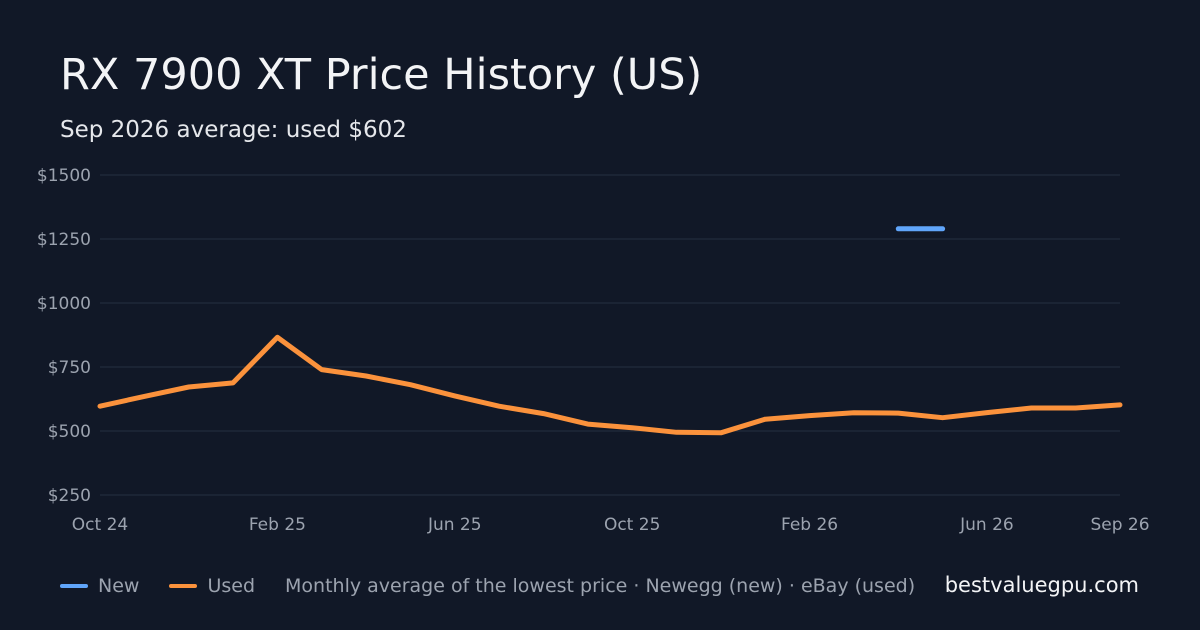  Describe the element at coordinates (119, 586) in the screenshot. I see `legend-label-new: New` at that location.